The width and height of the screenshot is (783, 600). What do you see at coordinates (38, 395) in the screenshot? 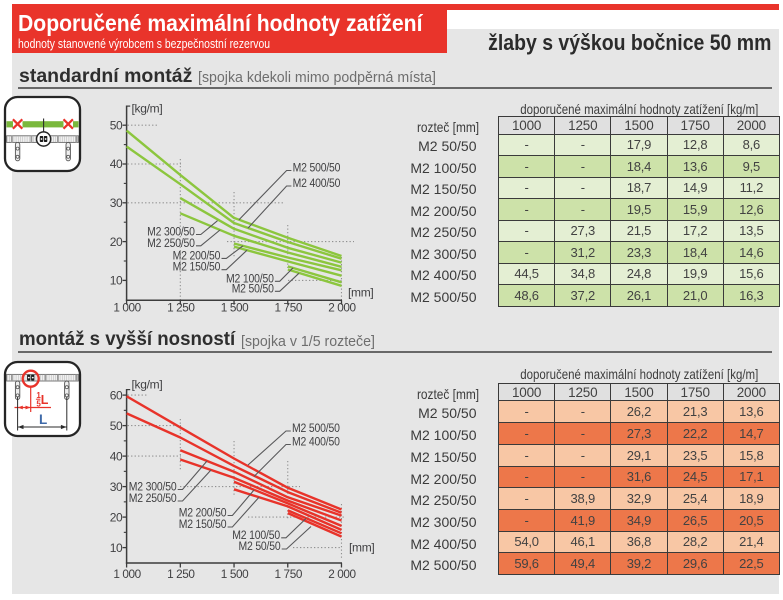
I see `svg-text: 1` at bounding box center [38, 395].